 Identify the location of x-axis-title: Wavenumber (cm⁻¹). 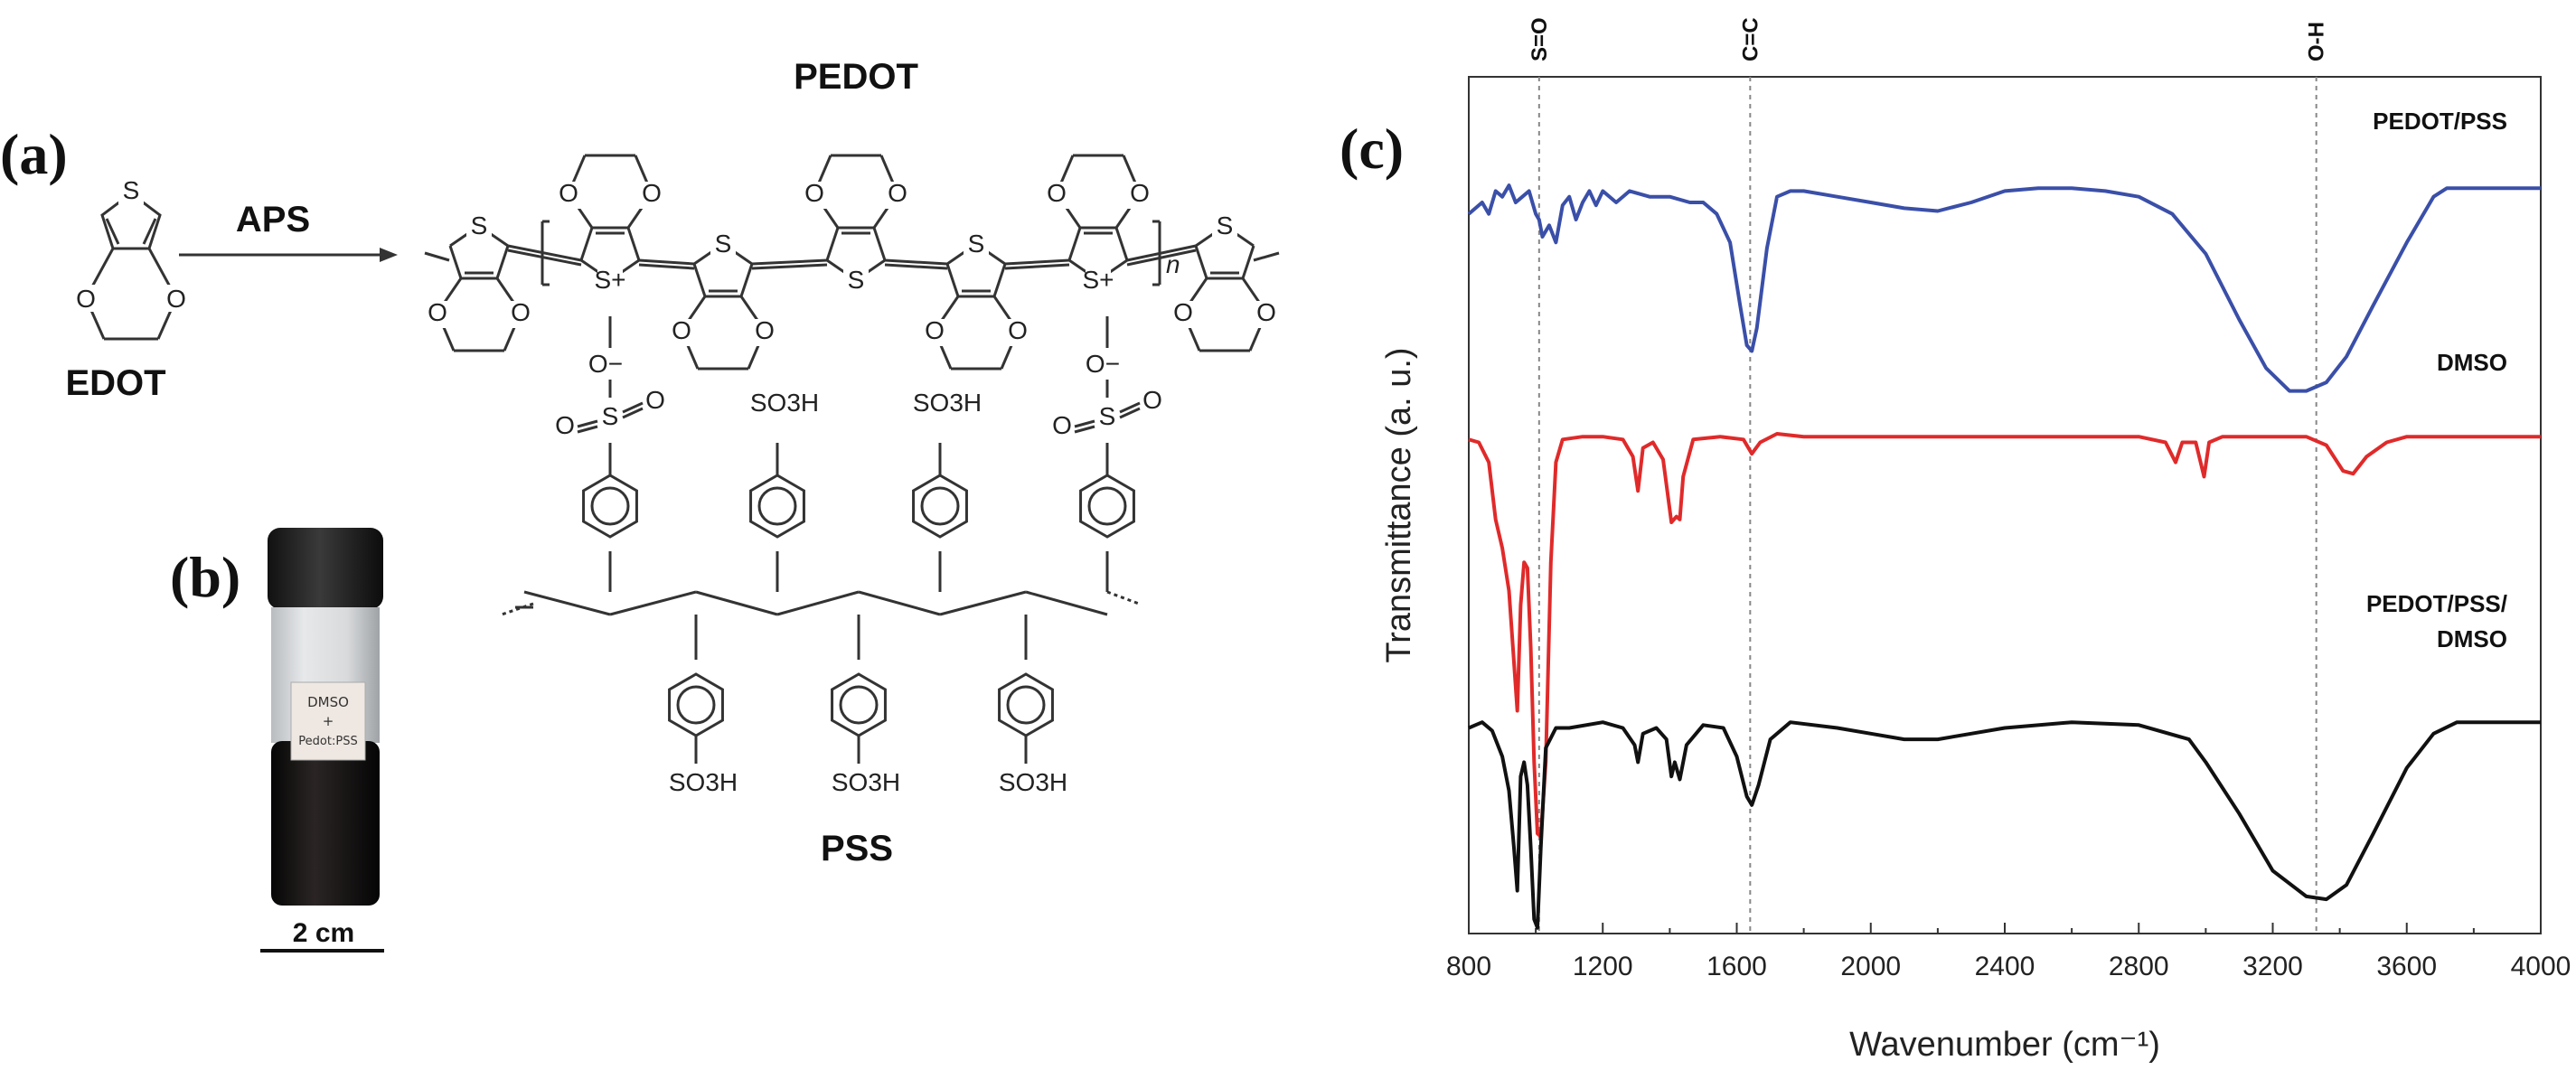
(2004, 1045).